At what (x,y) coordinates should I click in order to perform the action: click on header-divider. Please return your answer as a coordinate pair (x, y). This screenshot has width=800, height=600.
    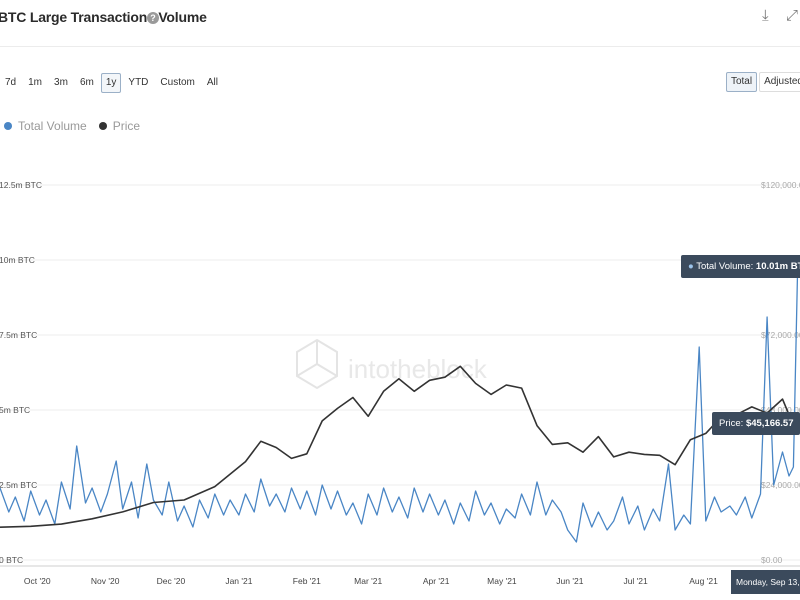
    Looking at the image, I should click on (400, 46).